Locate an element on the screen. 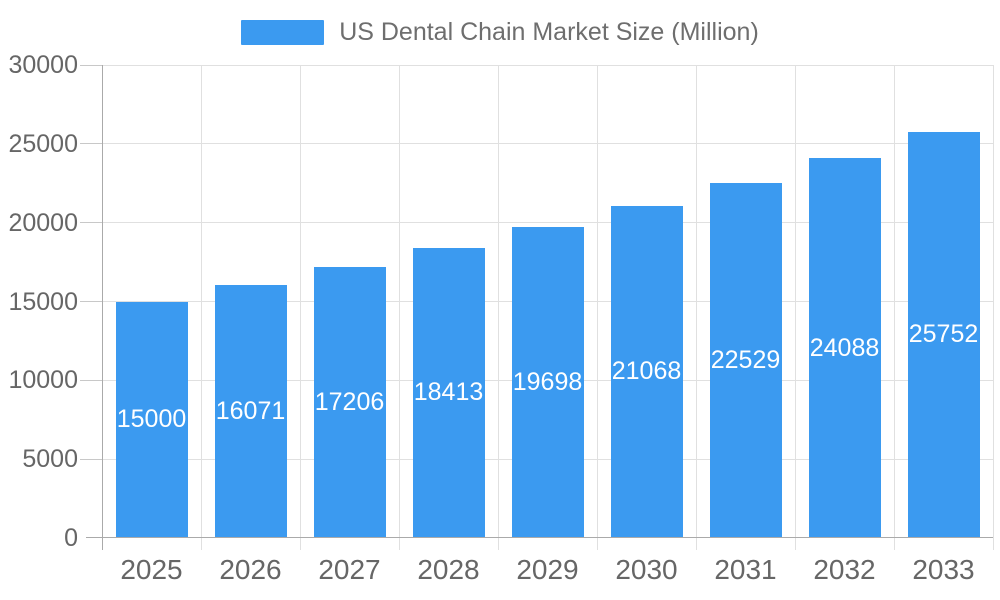 The width and height of the screenshot is (1000, 600). y-axis-line is located at coordinates (102, 307).